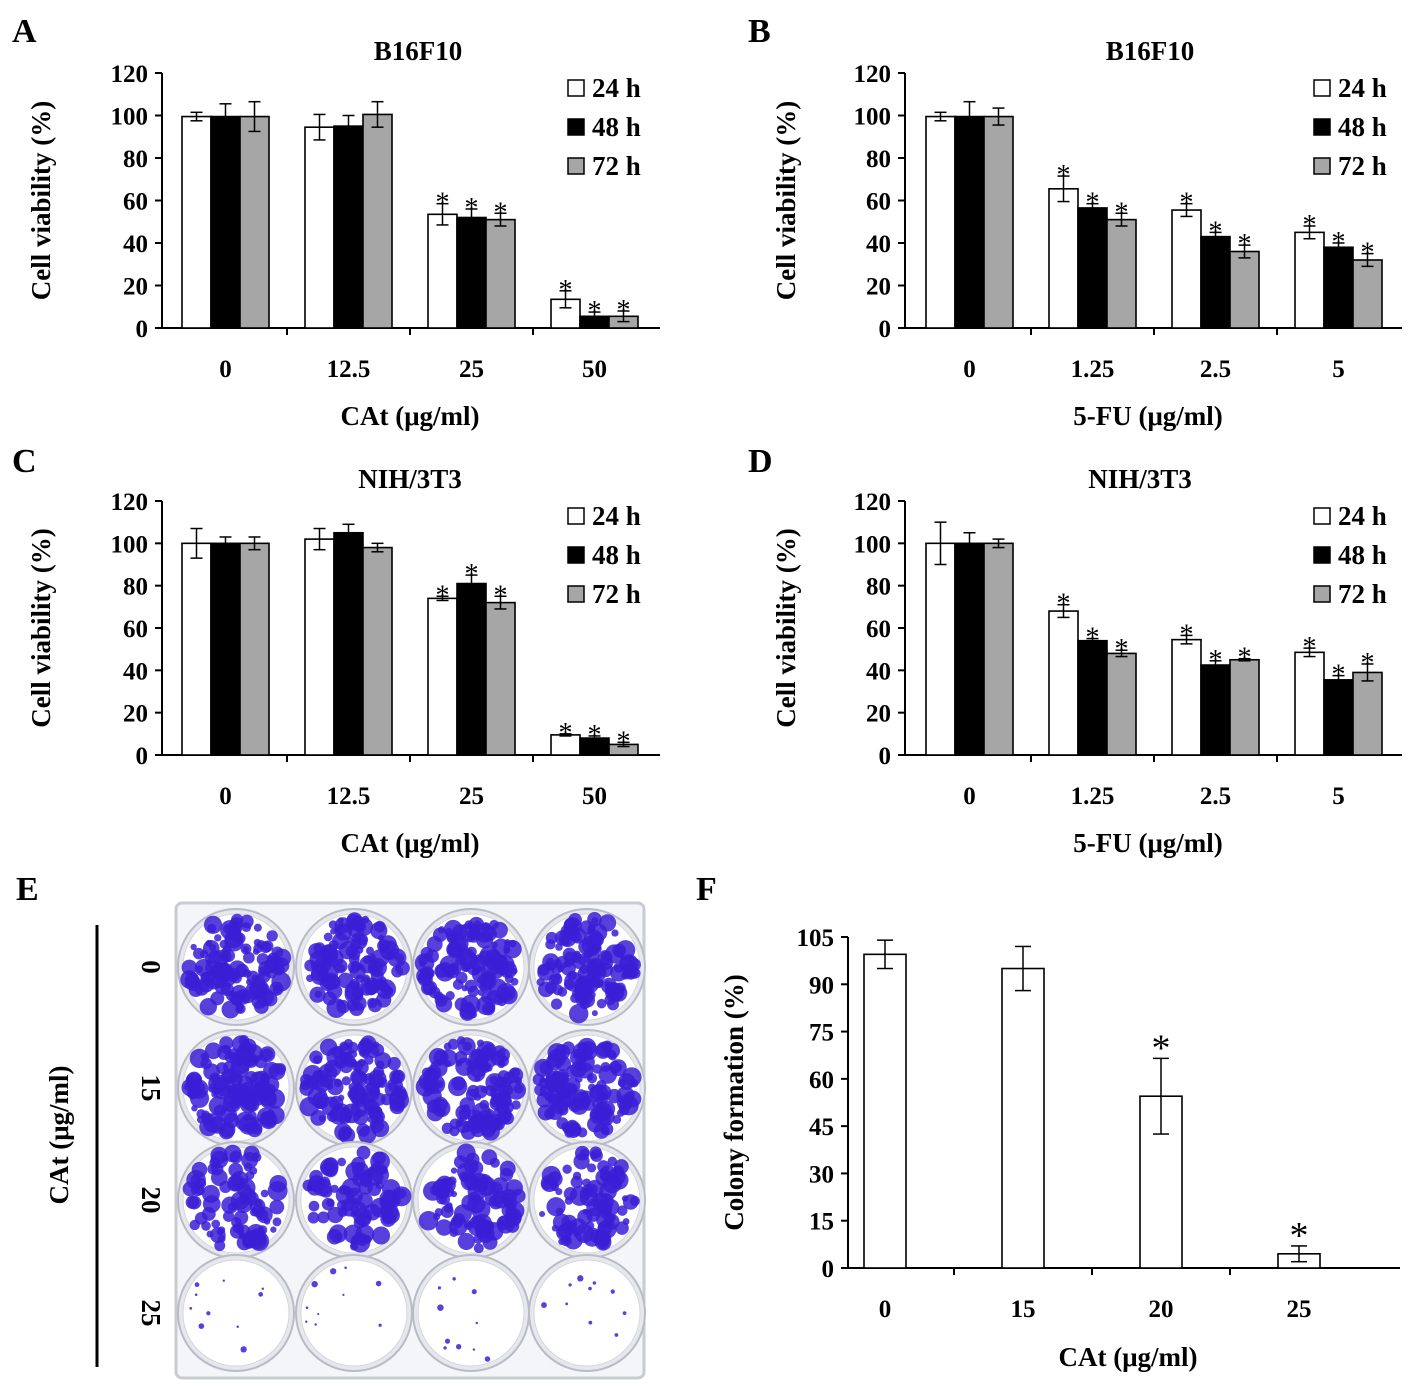 The height and width of the screenshot is (1386, 1416). I want to click on x-tick-label: 1.25, so click(1093, 796).